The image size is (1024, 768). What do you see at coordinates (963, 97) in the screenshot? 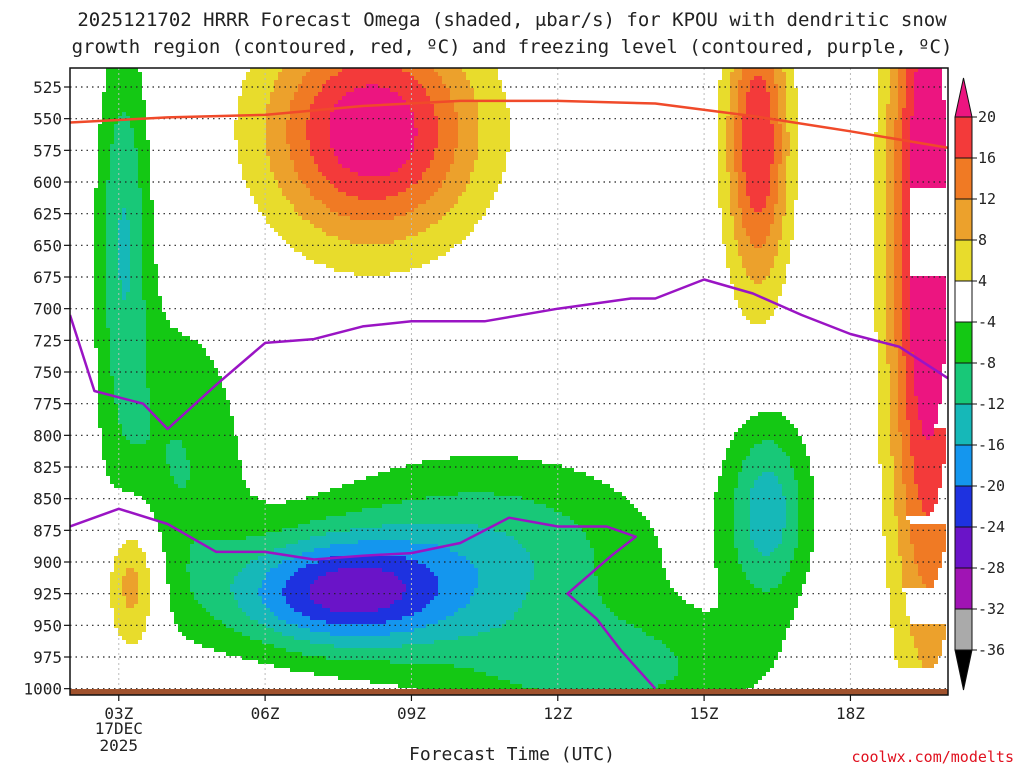
I see `colorbar-top-triangle` at bounding box center [963, 97].